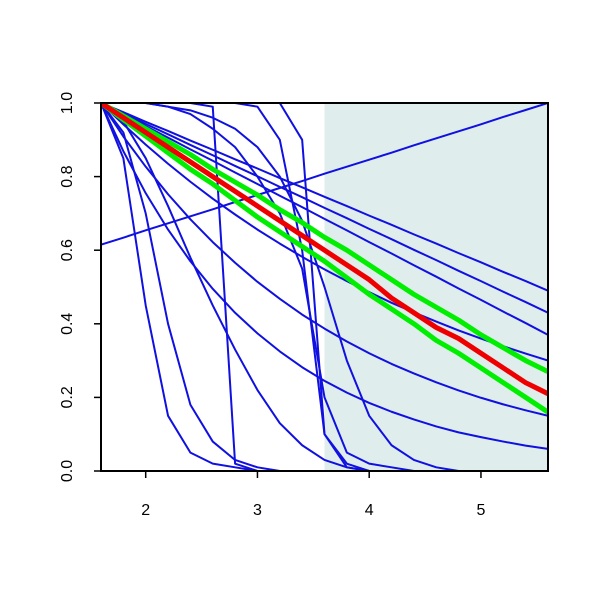  What do you see at coordinates (145, 510) in the screenshot?
I see `x-tick-label: 2` at bounding box center [145, 510].